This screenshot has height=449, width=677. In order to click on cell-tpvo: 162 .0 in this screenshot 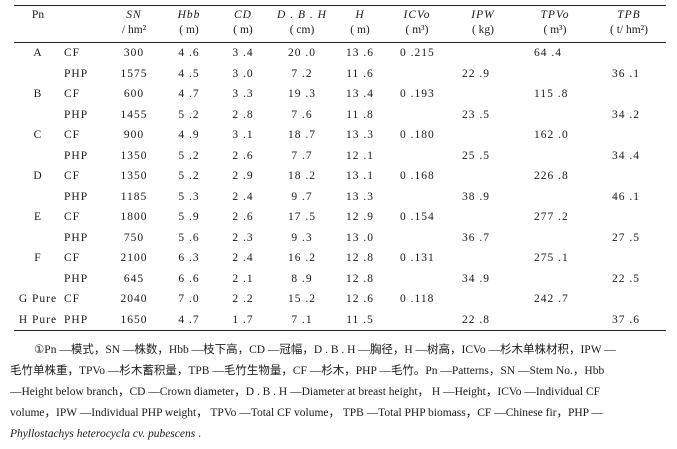, I will do `click(551, 135)`.